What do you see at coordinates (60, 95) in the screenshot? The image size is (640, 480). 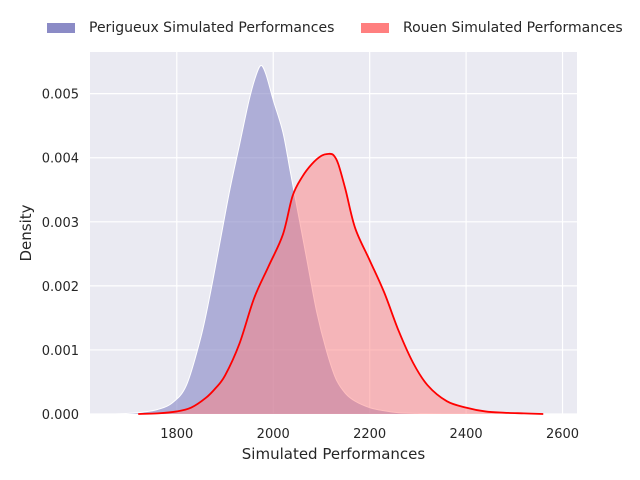 I see `y-tick-label: 0.005` at bounding box center [60, 95].